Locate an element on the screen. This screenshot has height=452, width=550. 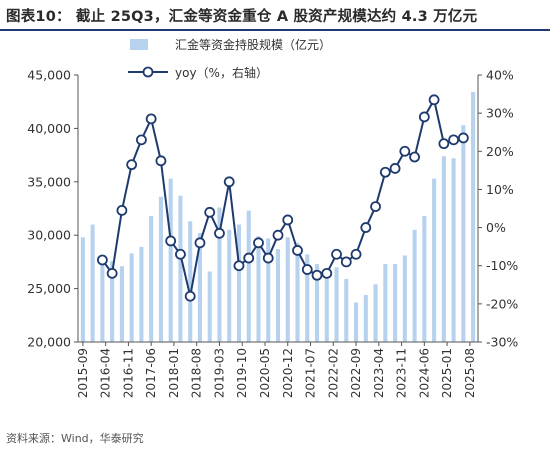
y-left-tick-label: 30,000 is located at coordinates (49, 235).